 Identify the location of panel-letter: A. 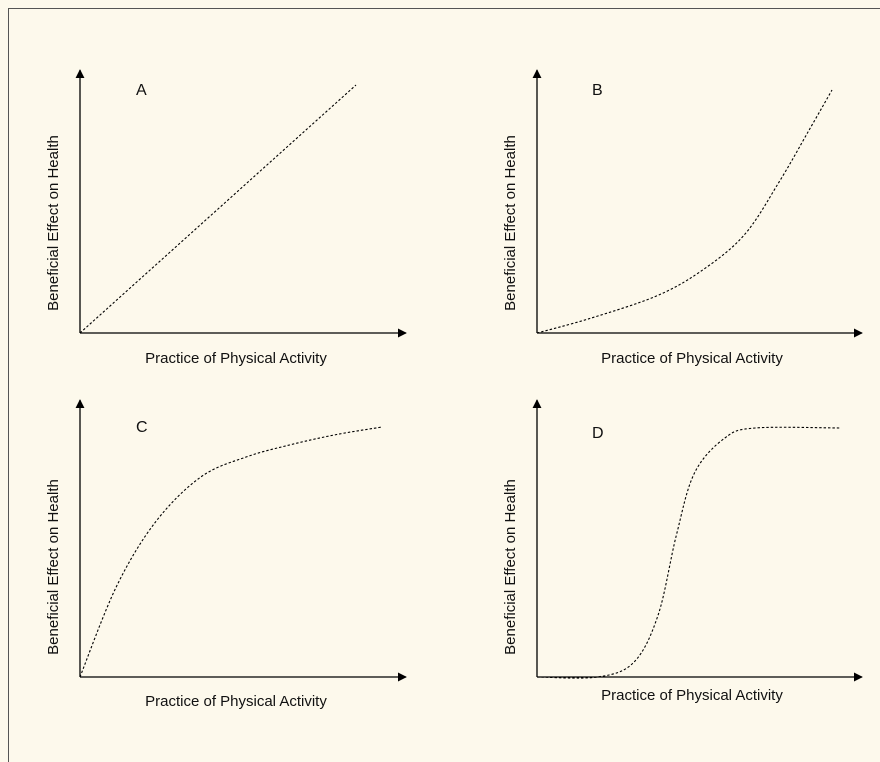
(141, 90).